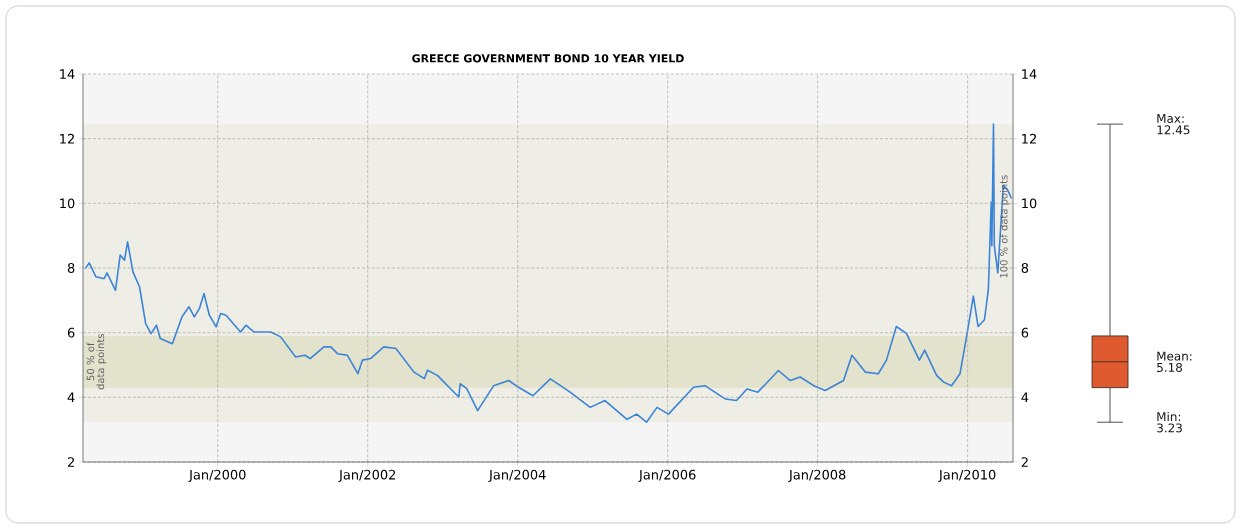 This screenshot has height=529, width=1243. I want to click on y2-tick-label: 4, so click(1025, 397).